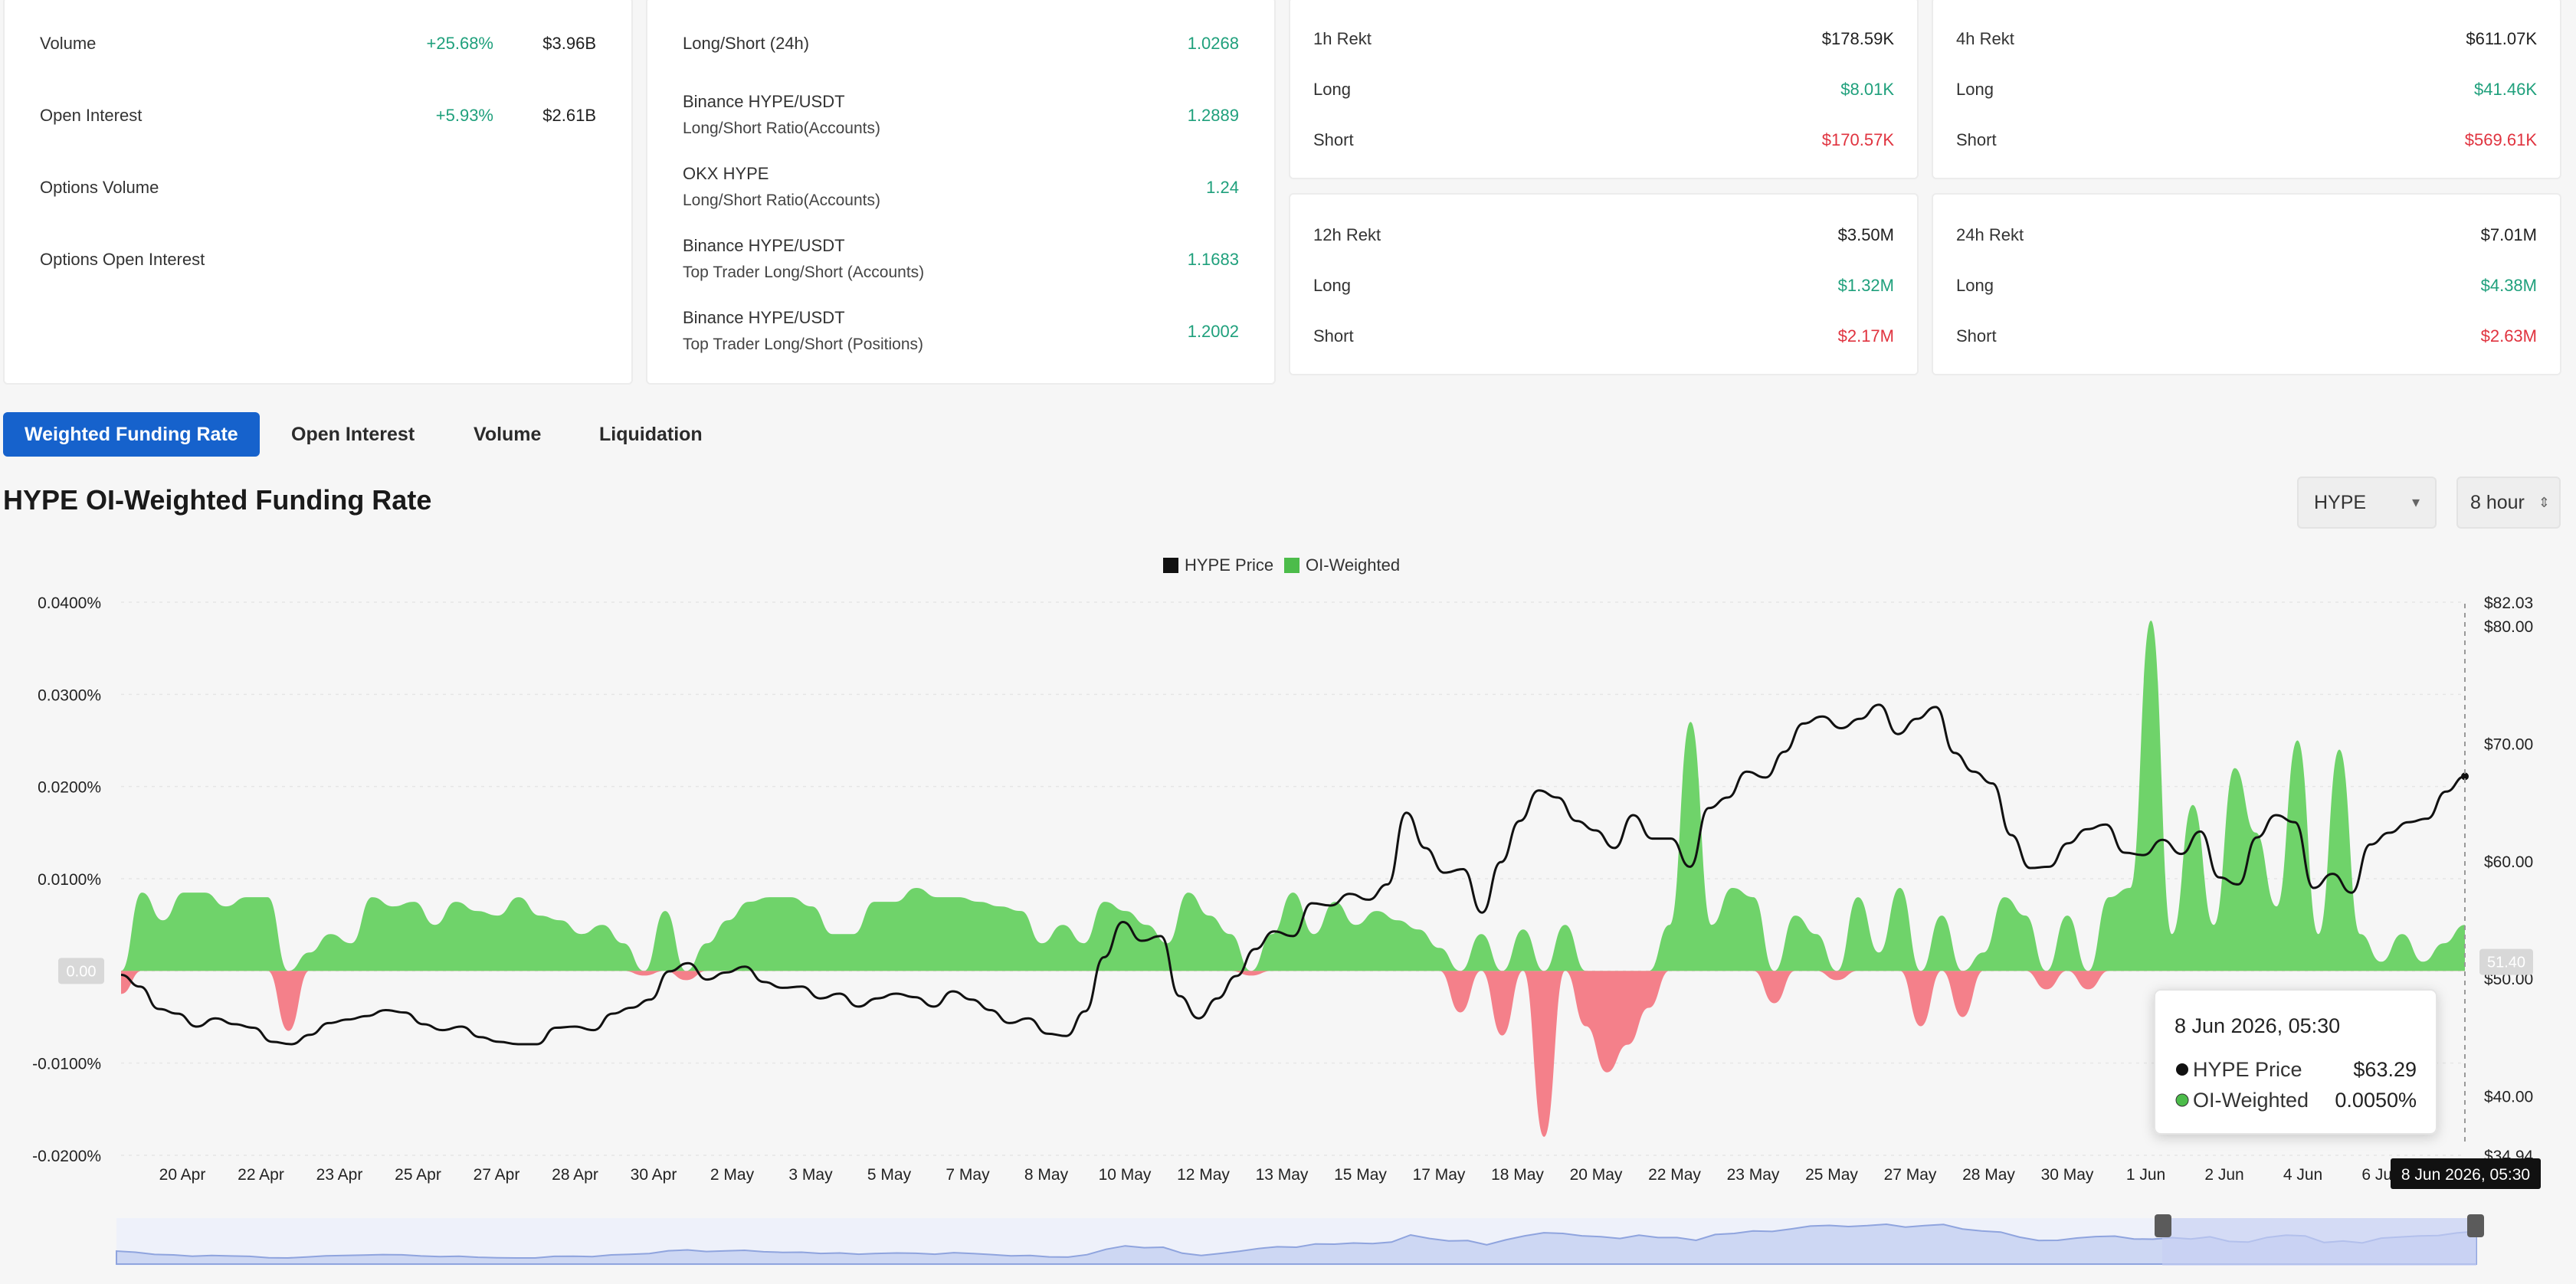 The image size is (2576, 1284). Describe the element at coordinates (1203, 1175) in the screenshot. I see `x-axis-tick-label: 12 May` at that location.